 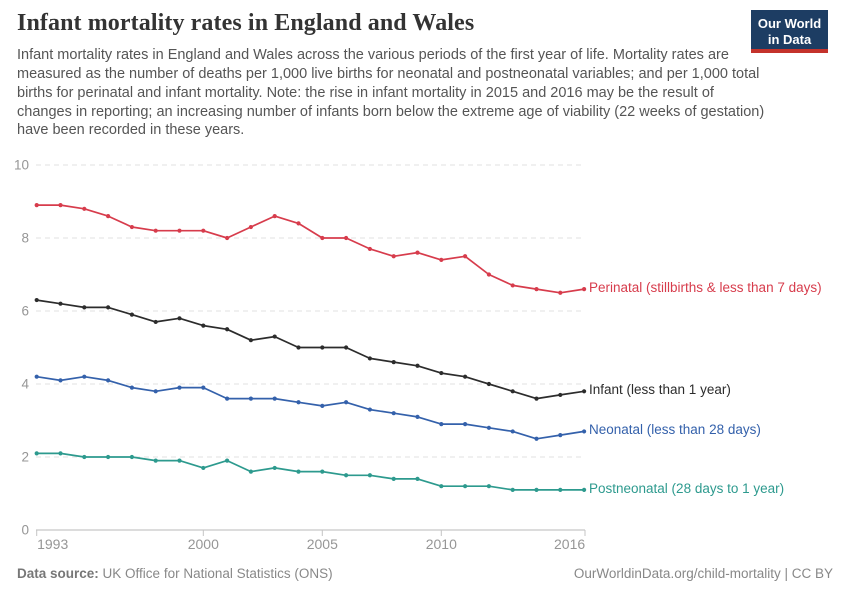 I want to click on y-tick-label: 0, so click(x=25, y=530).